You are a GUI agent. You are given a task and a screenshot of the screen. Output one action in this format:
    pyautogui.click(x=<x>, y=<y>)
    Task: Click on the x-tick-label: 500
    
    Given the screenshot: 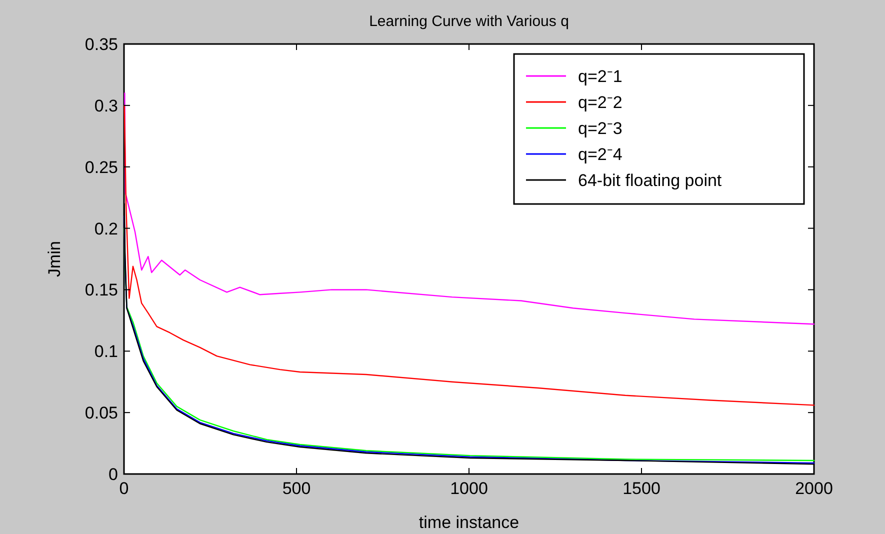 What is the action you would take?
    pyautogui.click(x=296, y=488)
    